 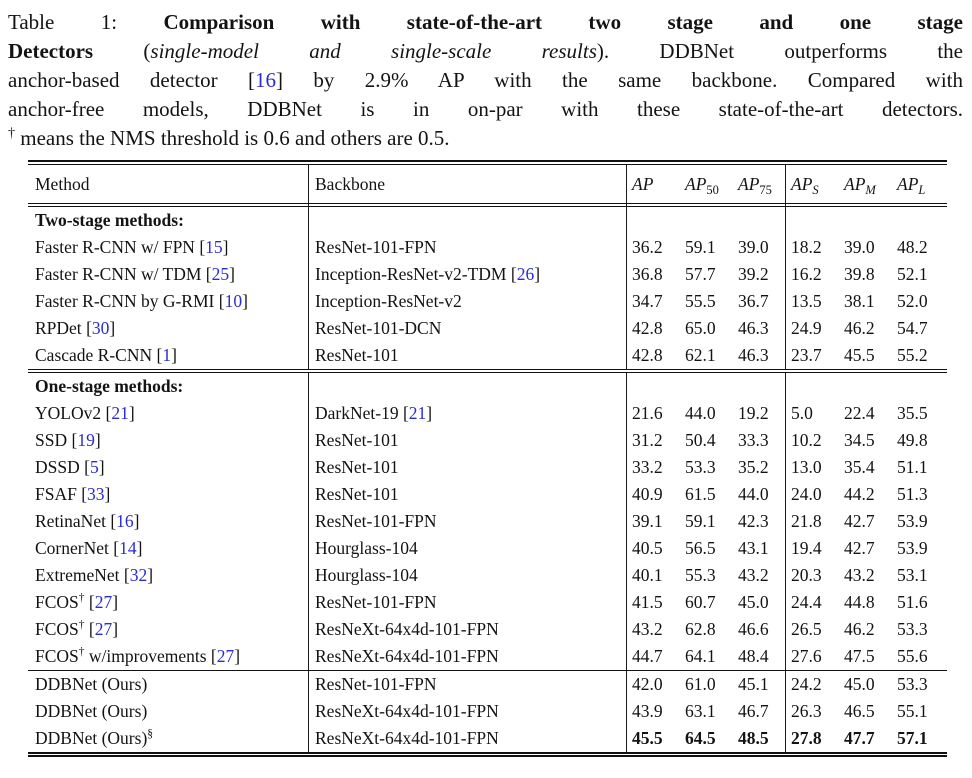 I want to click on metric-value-cell: 48.5, so click(x=759, y=738).